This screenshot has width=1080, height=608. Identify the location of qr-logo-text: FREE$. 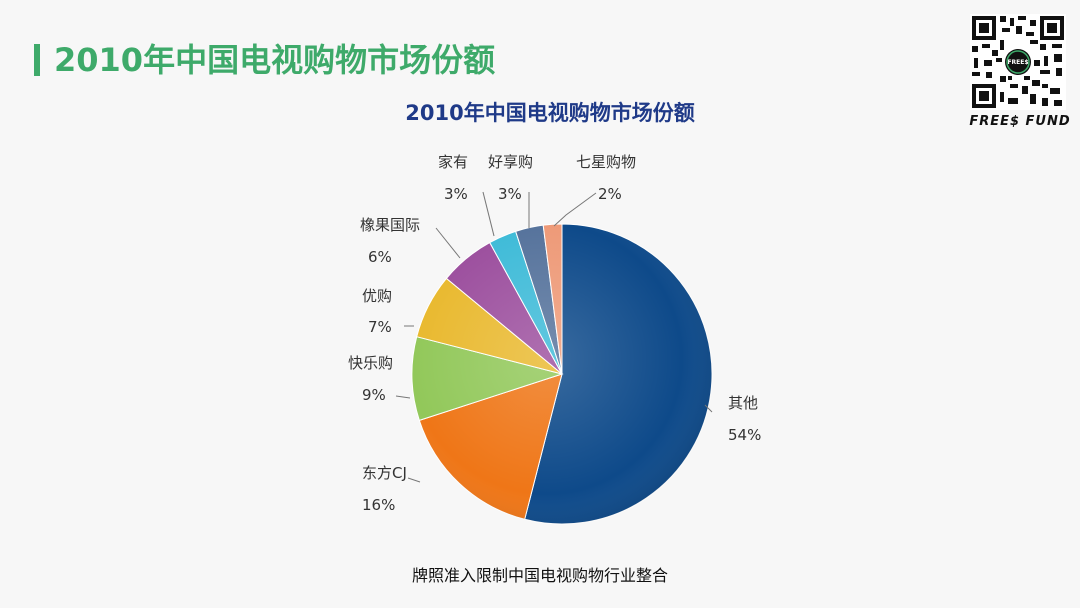
(1017, 62).